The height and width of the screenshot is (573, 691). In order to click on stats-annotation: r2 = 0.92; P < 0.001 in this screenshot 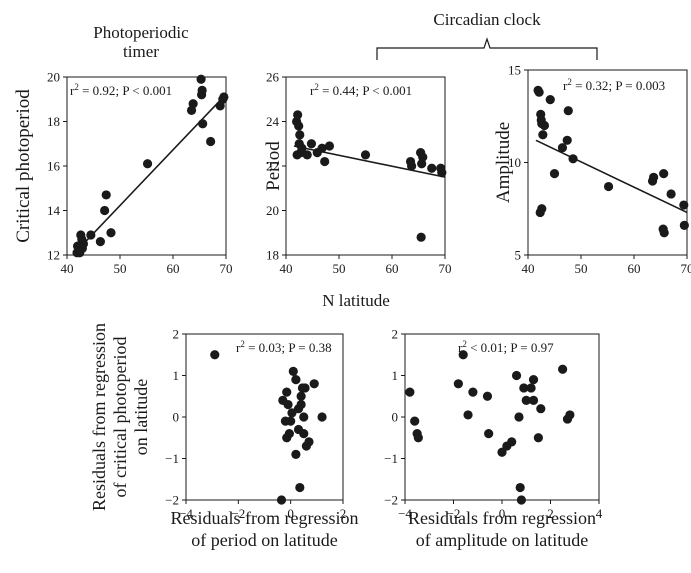, I will do `click(121, 90)`.